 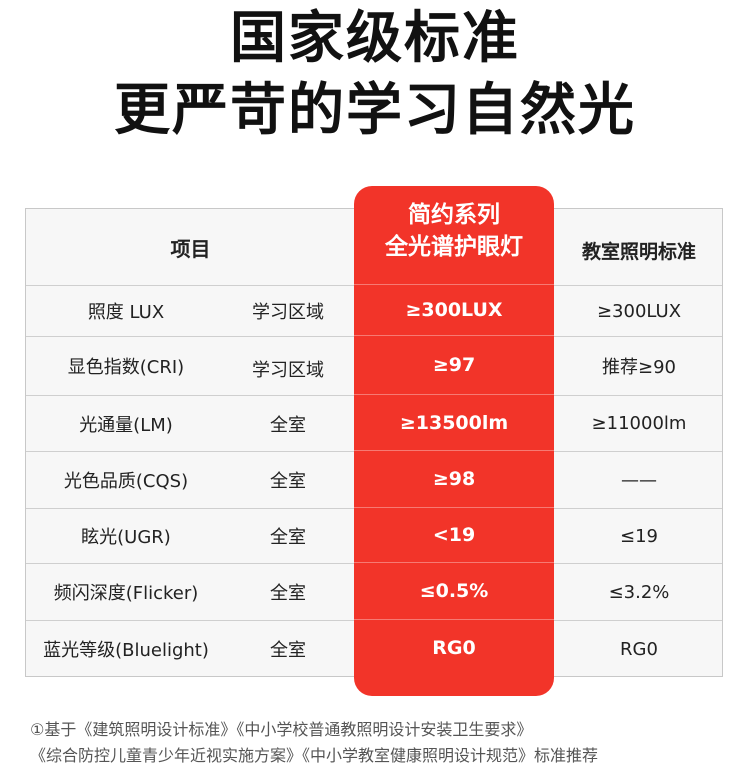 What do you see at coordinates (126, 650) in the screenshot?
I see `row-item: 蓝光等级(Bluelight)` at bounding box center [126, 650].